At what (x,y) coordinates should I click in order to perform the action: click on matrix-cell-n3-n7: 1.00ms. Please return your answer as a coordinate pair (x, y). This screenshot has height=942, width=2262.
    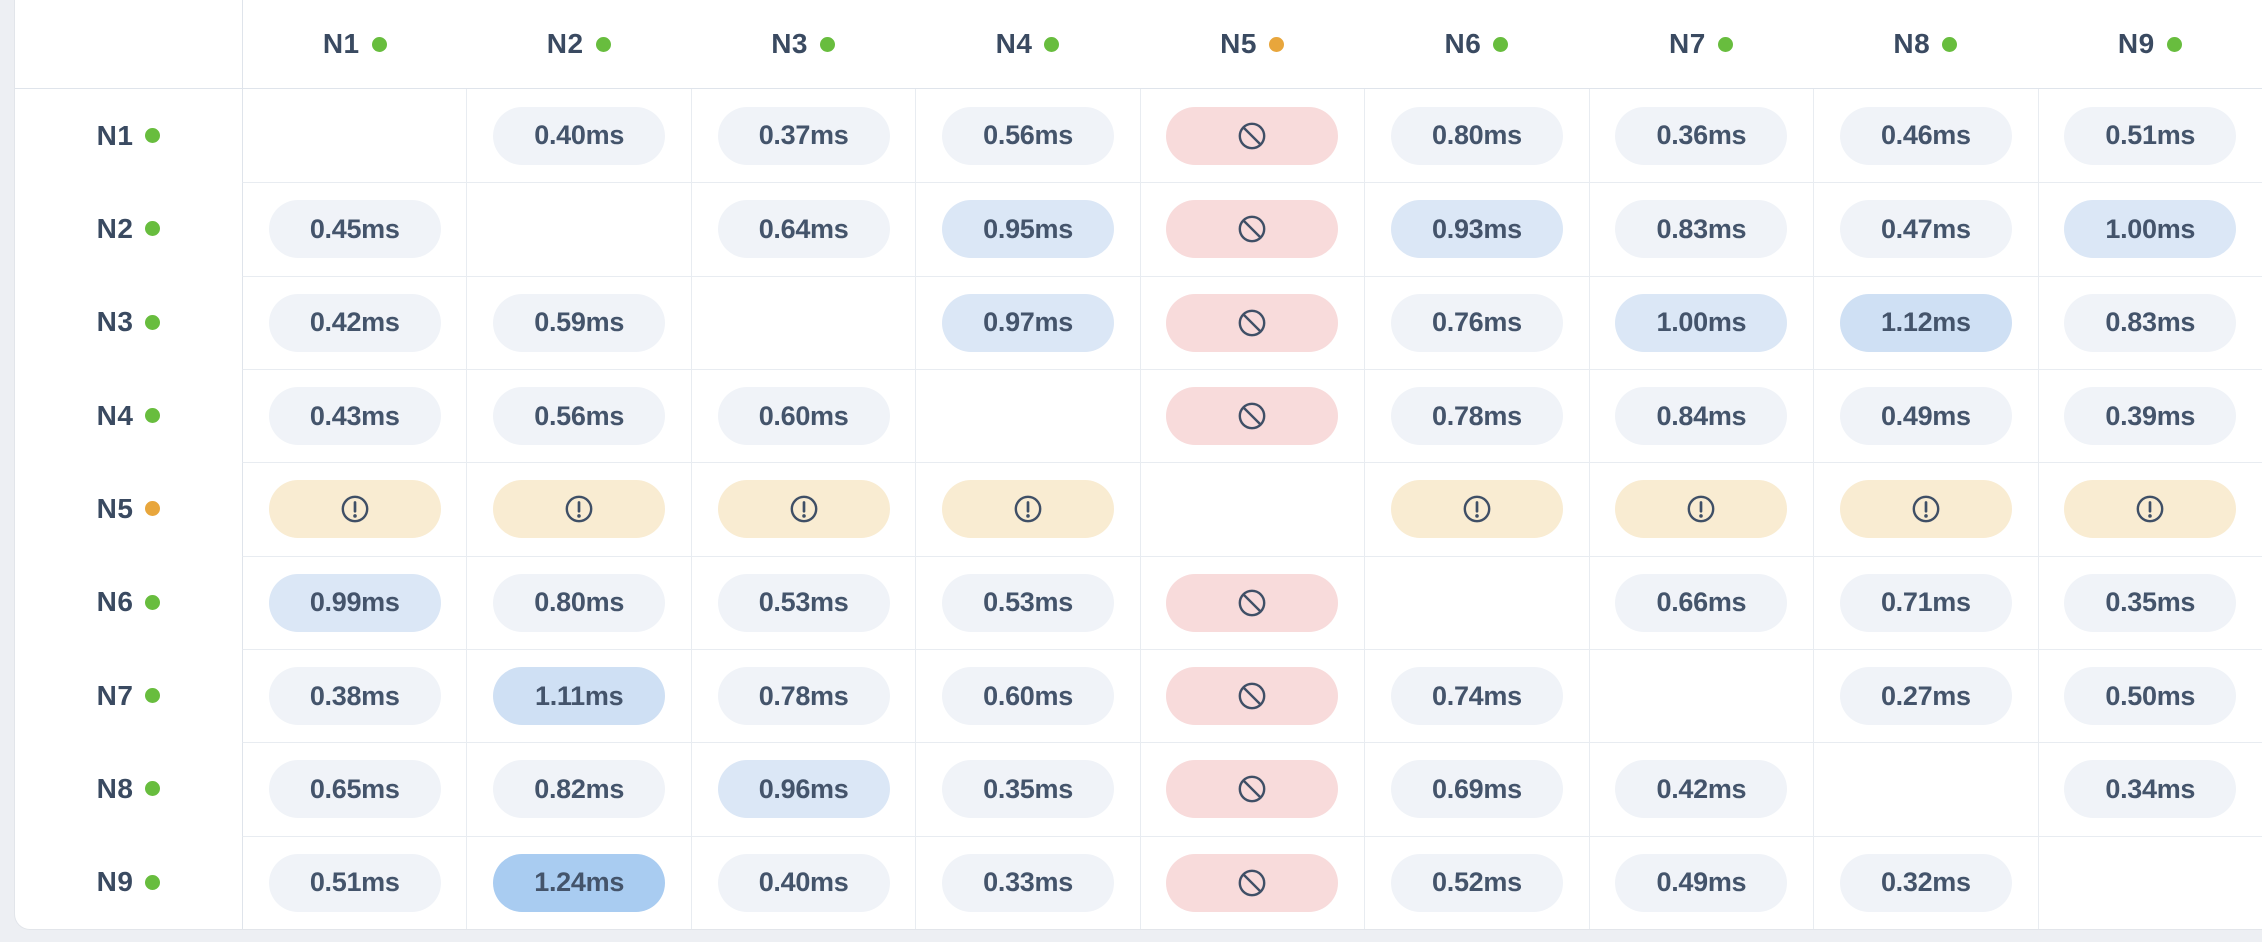
    Looking at the image, I should click on (1701, 322).